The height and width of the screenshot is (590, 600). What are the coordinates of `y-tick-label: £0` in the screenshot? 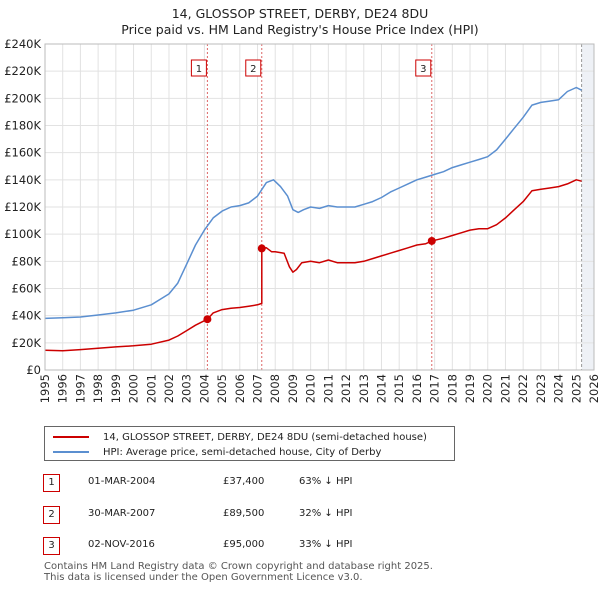 It's located at (33, 370).